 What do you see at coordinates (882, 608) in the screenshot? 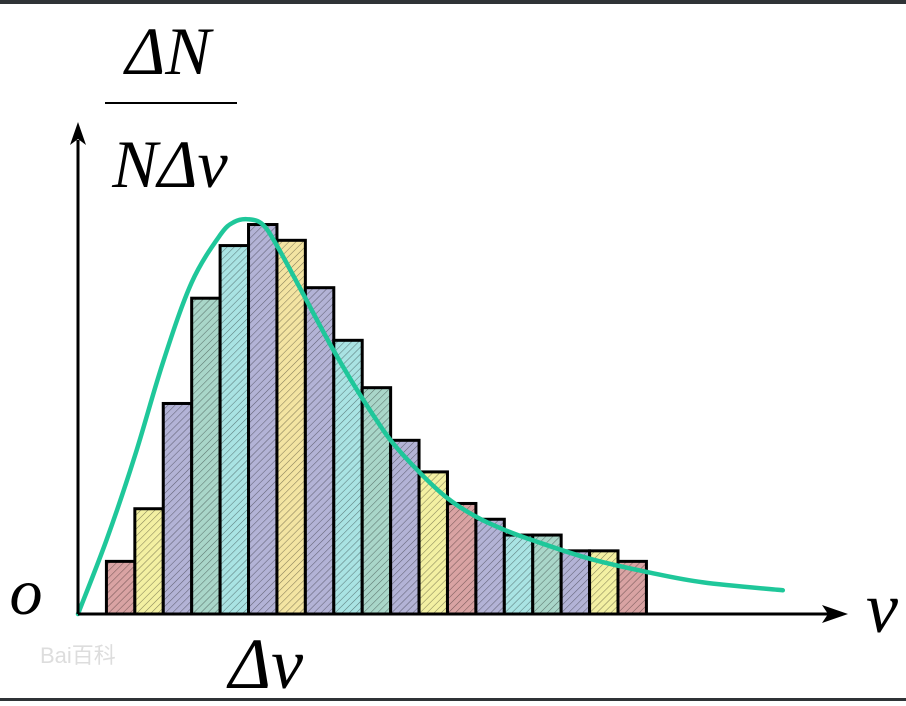
I see `xlabel: v` at bounding box center [882, 608].